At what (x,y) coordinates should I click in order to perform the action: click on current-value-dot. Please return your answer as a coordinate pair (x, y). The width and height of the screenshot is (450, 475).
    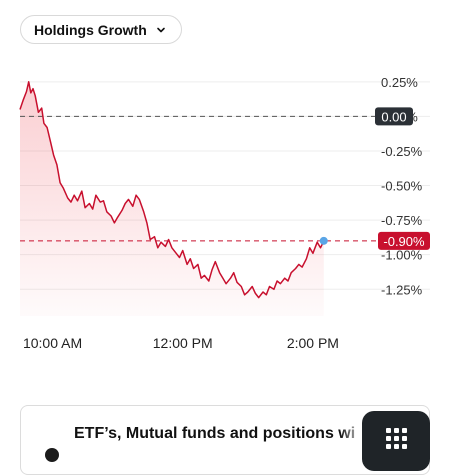
    Looking at the image, I should click on (323, 240).